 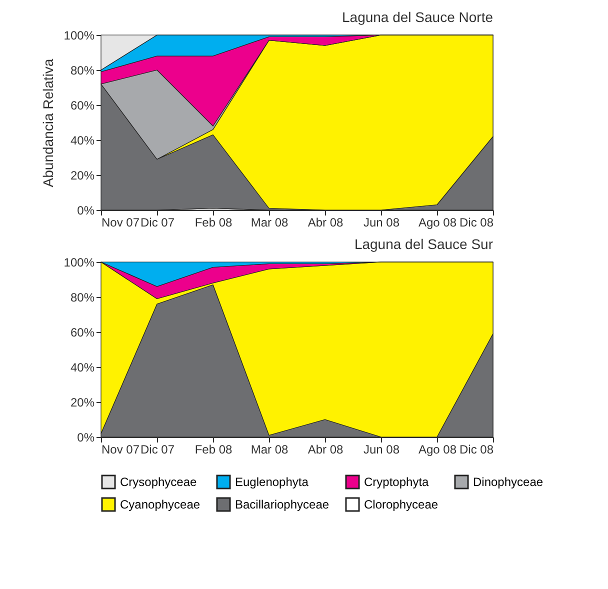 I want to click on legend-label: Clorophyceae, so click(x=401, y=505).